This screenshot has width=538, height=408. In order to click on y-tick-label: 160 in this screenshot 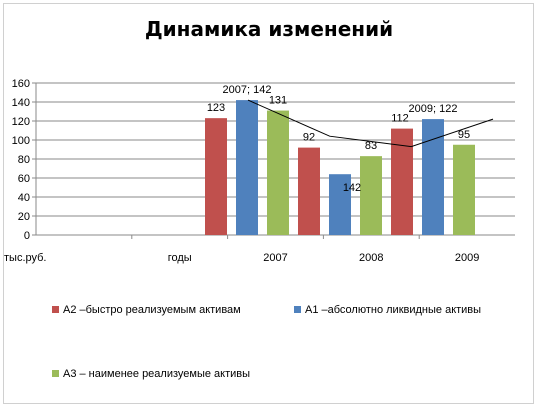, I will do `click(21, 84)`.